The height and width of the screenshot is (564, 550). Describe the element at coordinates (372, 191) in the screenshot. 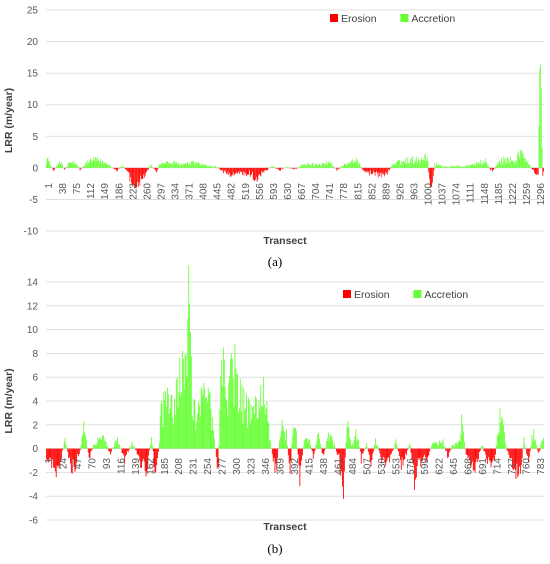

I see `x-tick-label: 852` at that location.